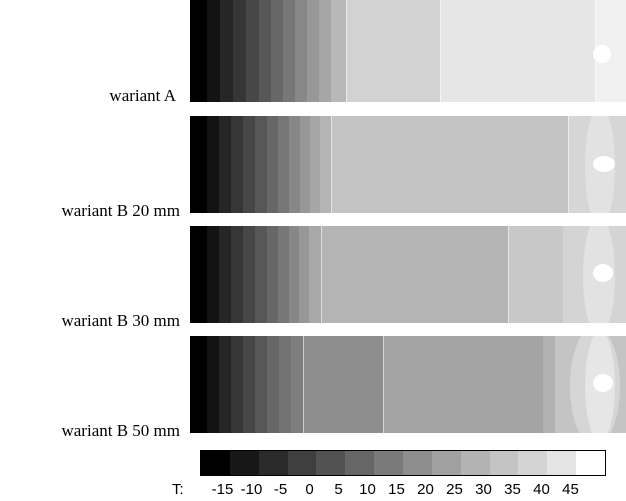 The height and width of the screenshot is (501, 626). What do you see at coordinates (120, 430) in the screenshot?
I see `variant-b50-label: wariant B 50 mm` at bounding box center [120, 430].